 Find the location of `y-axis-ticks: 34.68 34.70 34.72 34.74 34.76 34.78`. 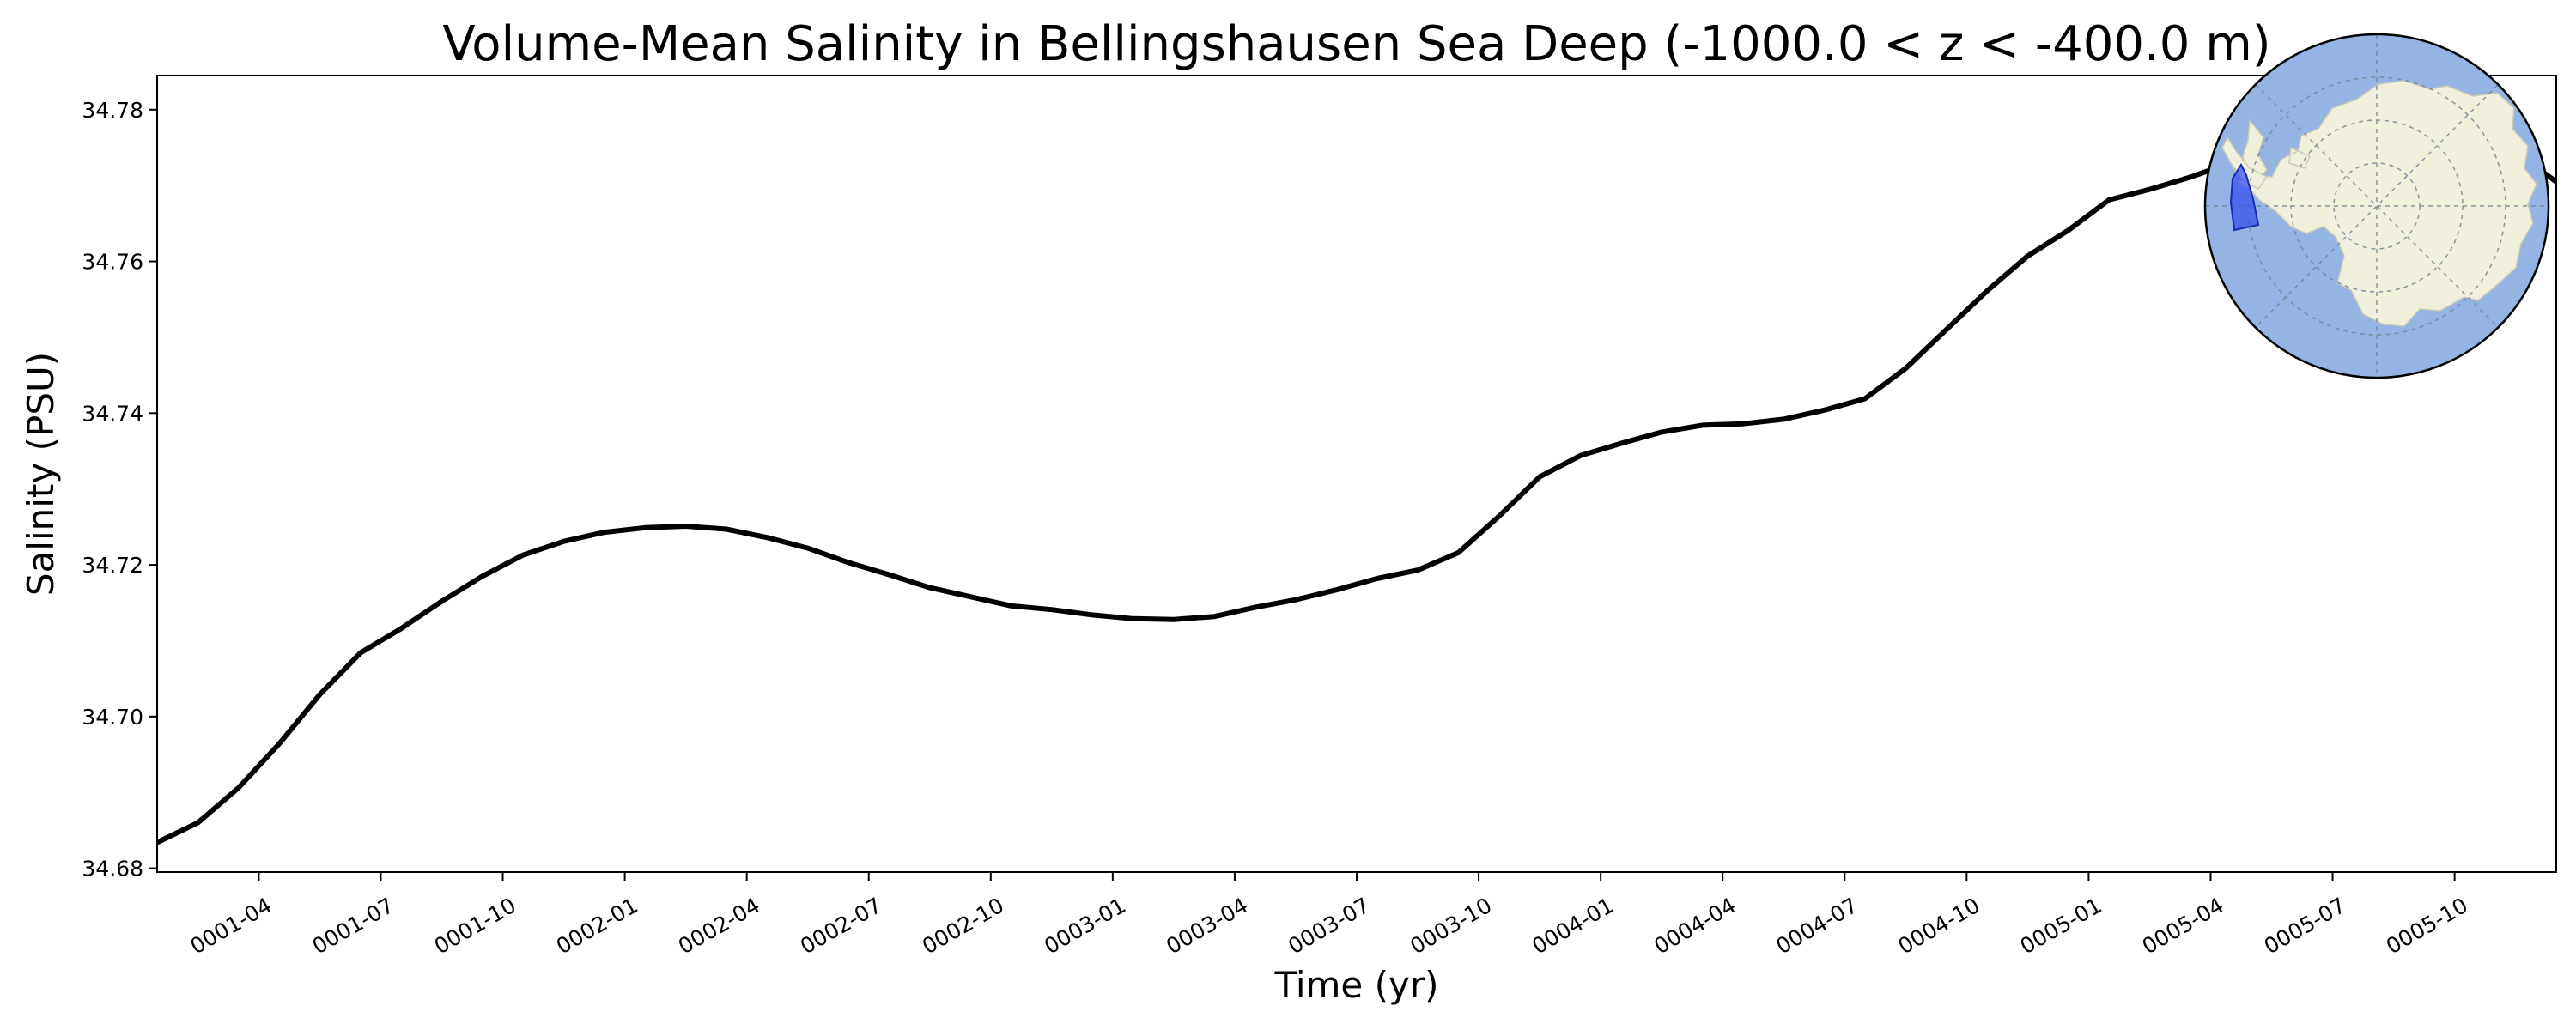

y-axis-ticks: 34.68 34.70 34.72 34.74 34.76 34.78 is located at coordinates (119, 490).